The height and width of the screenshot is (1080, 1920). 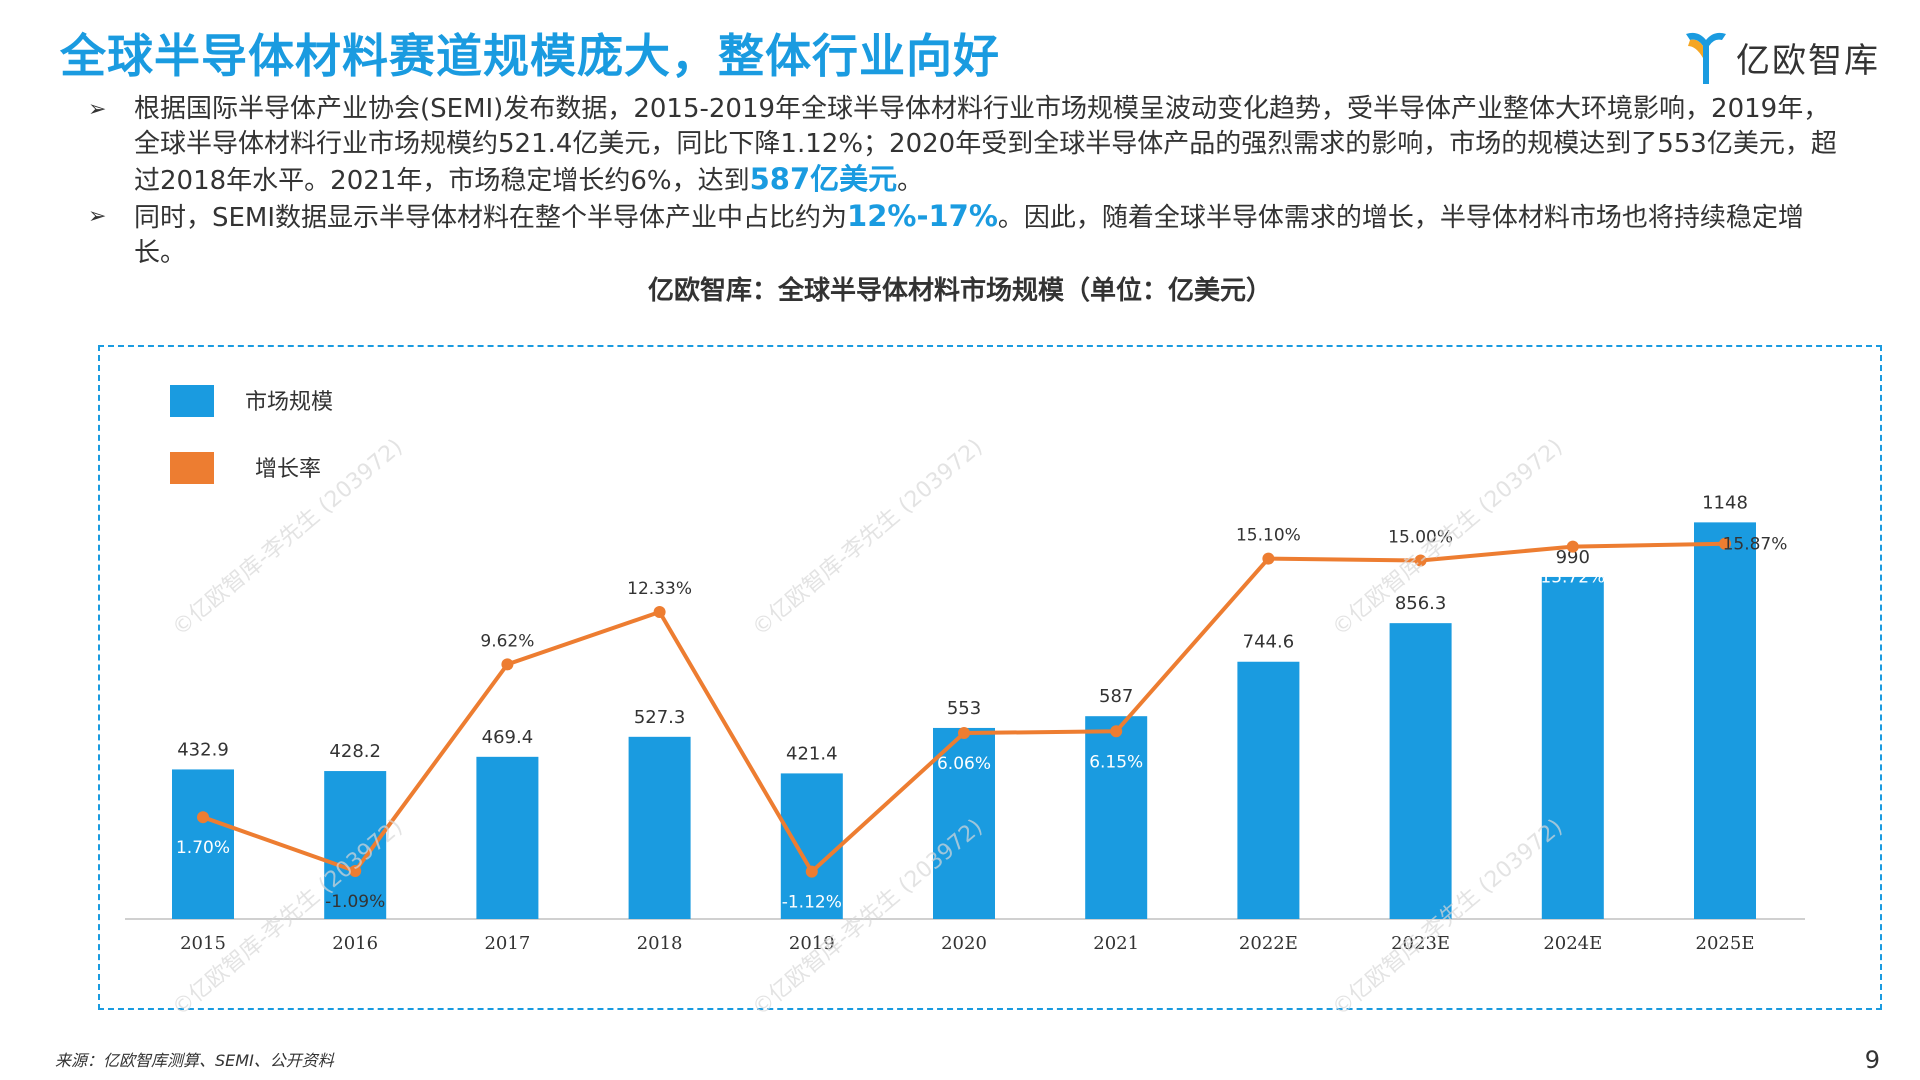 What do you see at coordinates (1725, 943) in the screenshot?
I see `x-tick-label: 2025E` at bounding box center [1725, 943].